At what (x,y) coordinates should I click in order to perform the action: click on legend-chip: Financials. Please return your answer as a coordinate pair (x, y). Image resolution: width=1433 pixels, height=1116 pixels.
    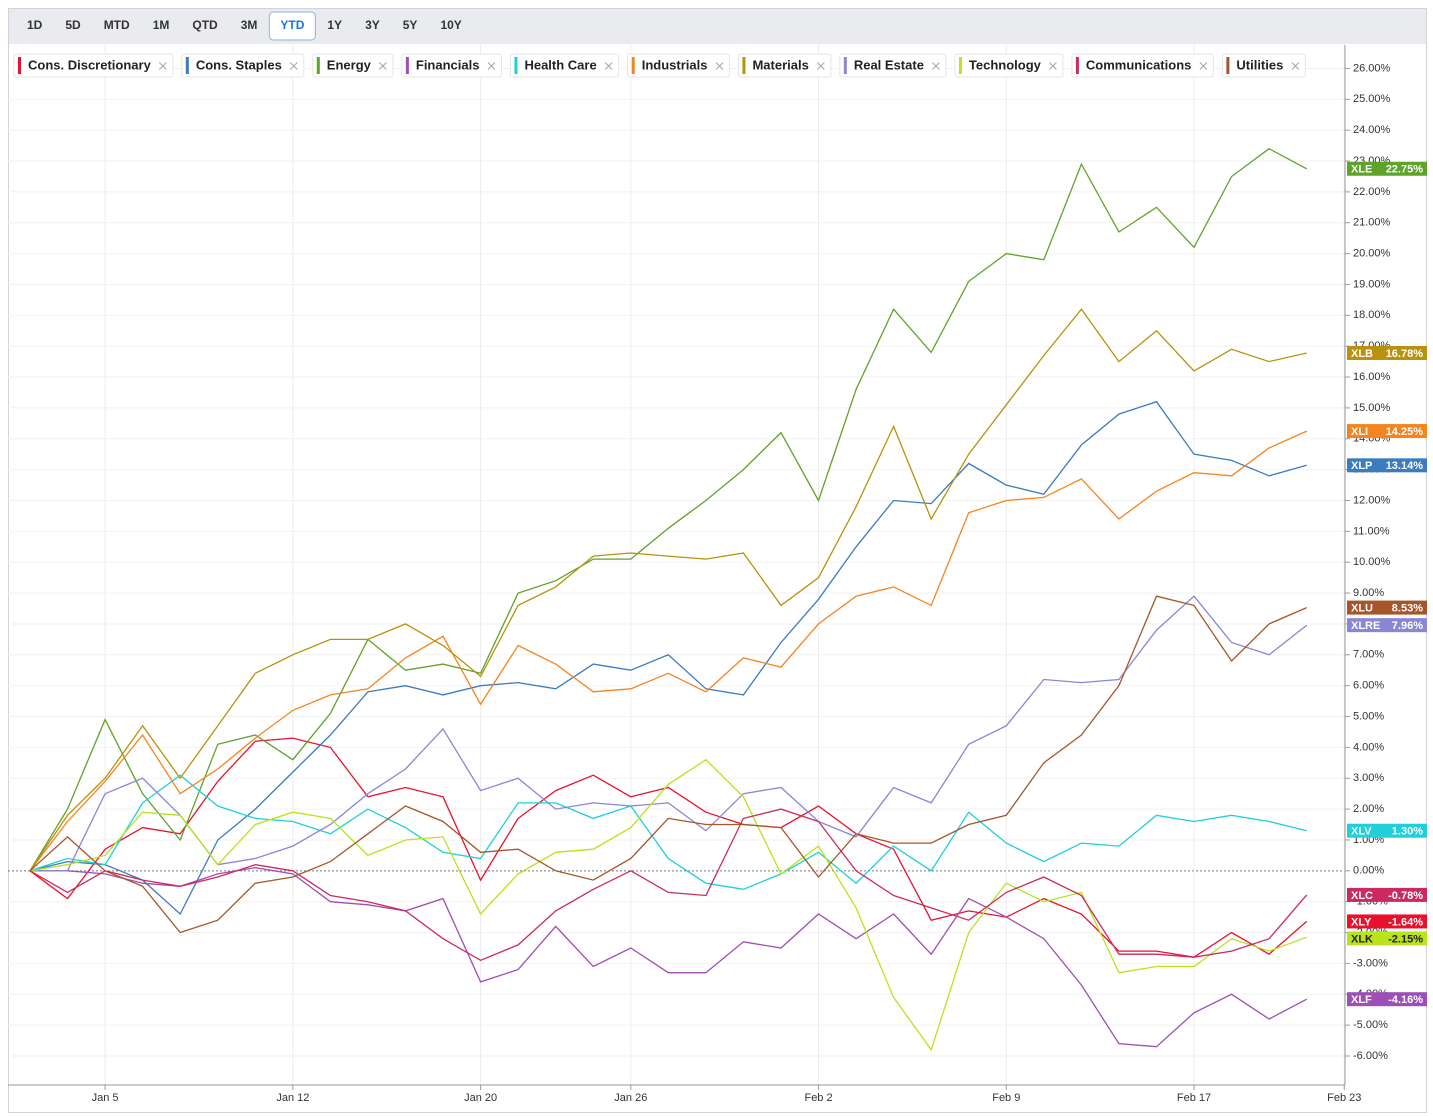
    Looking at the image, I should click on (451, 65).